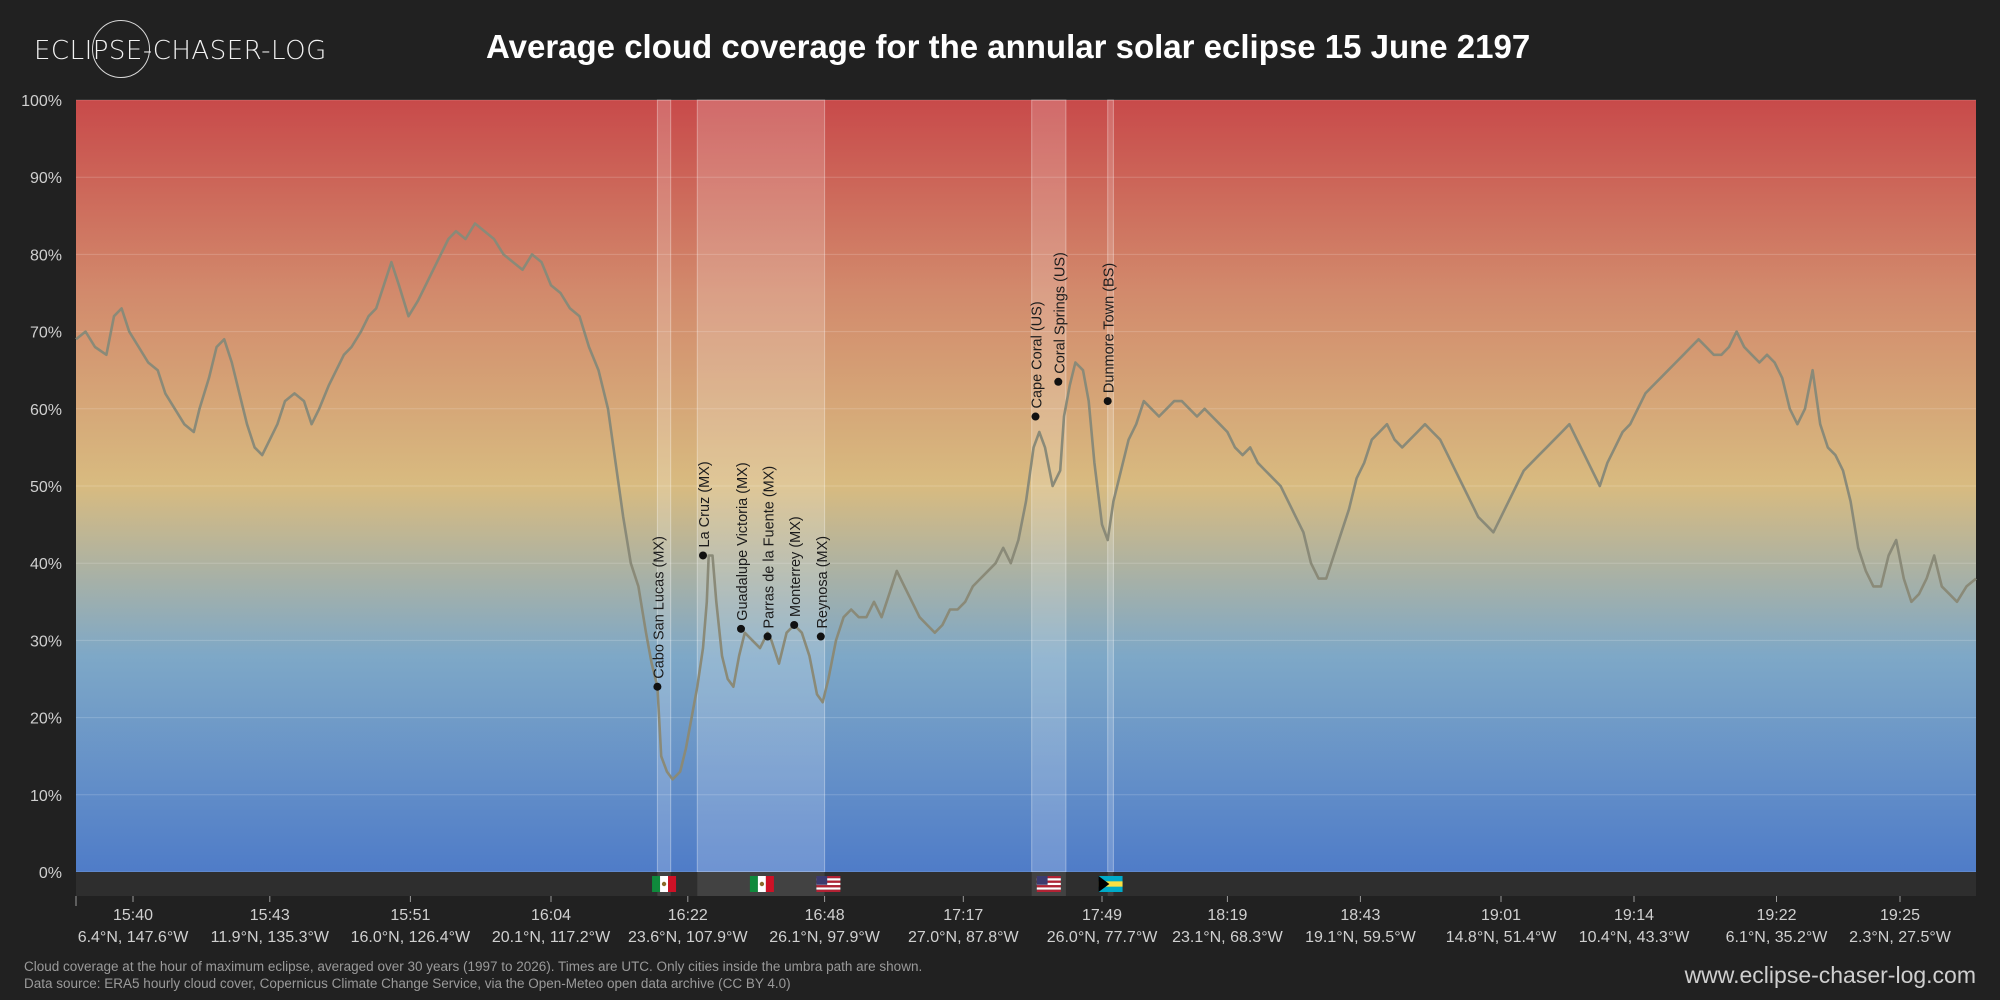 This screenshot has width=2000, height=1000. Describe the element at coordinates (46, 796) in the screenshot. I see `y-tick-label: 10%` at that location.